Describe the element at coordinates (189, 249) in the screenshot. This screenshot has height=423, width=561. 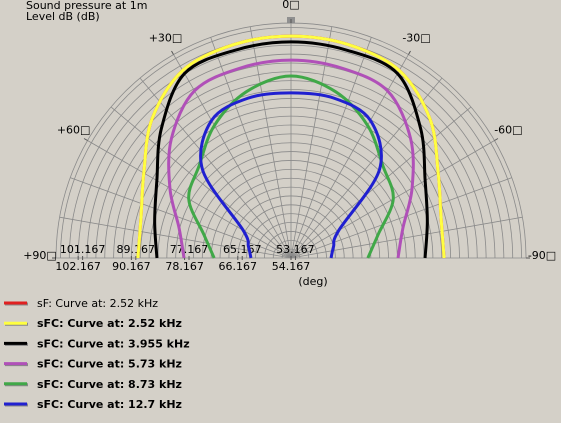
I see `r-tick-label: 77.167` at that location.